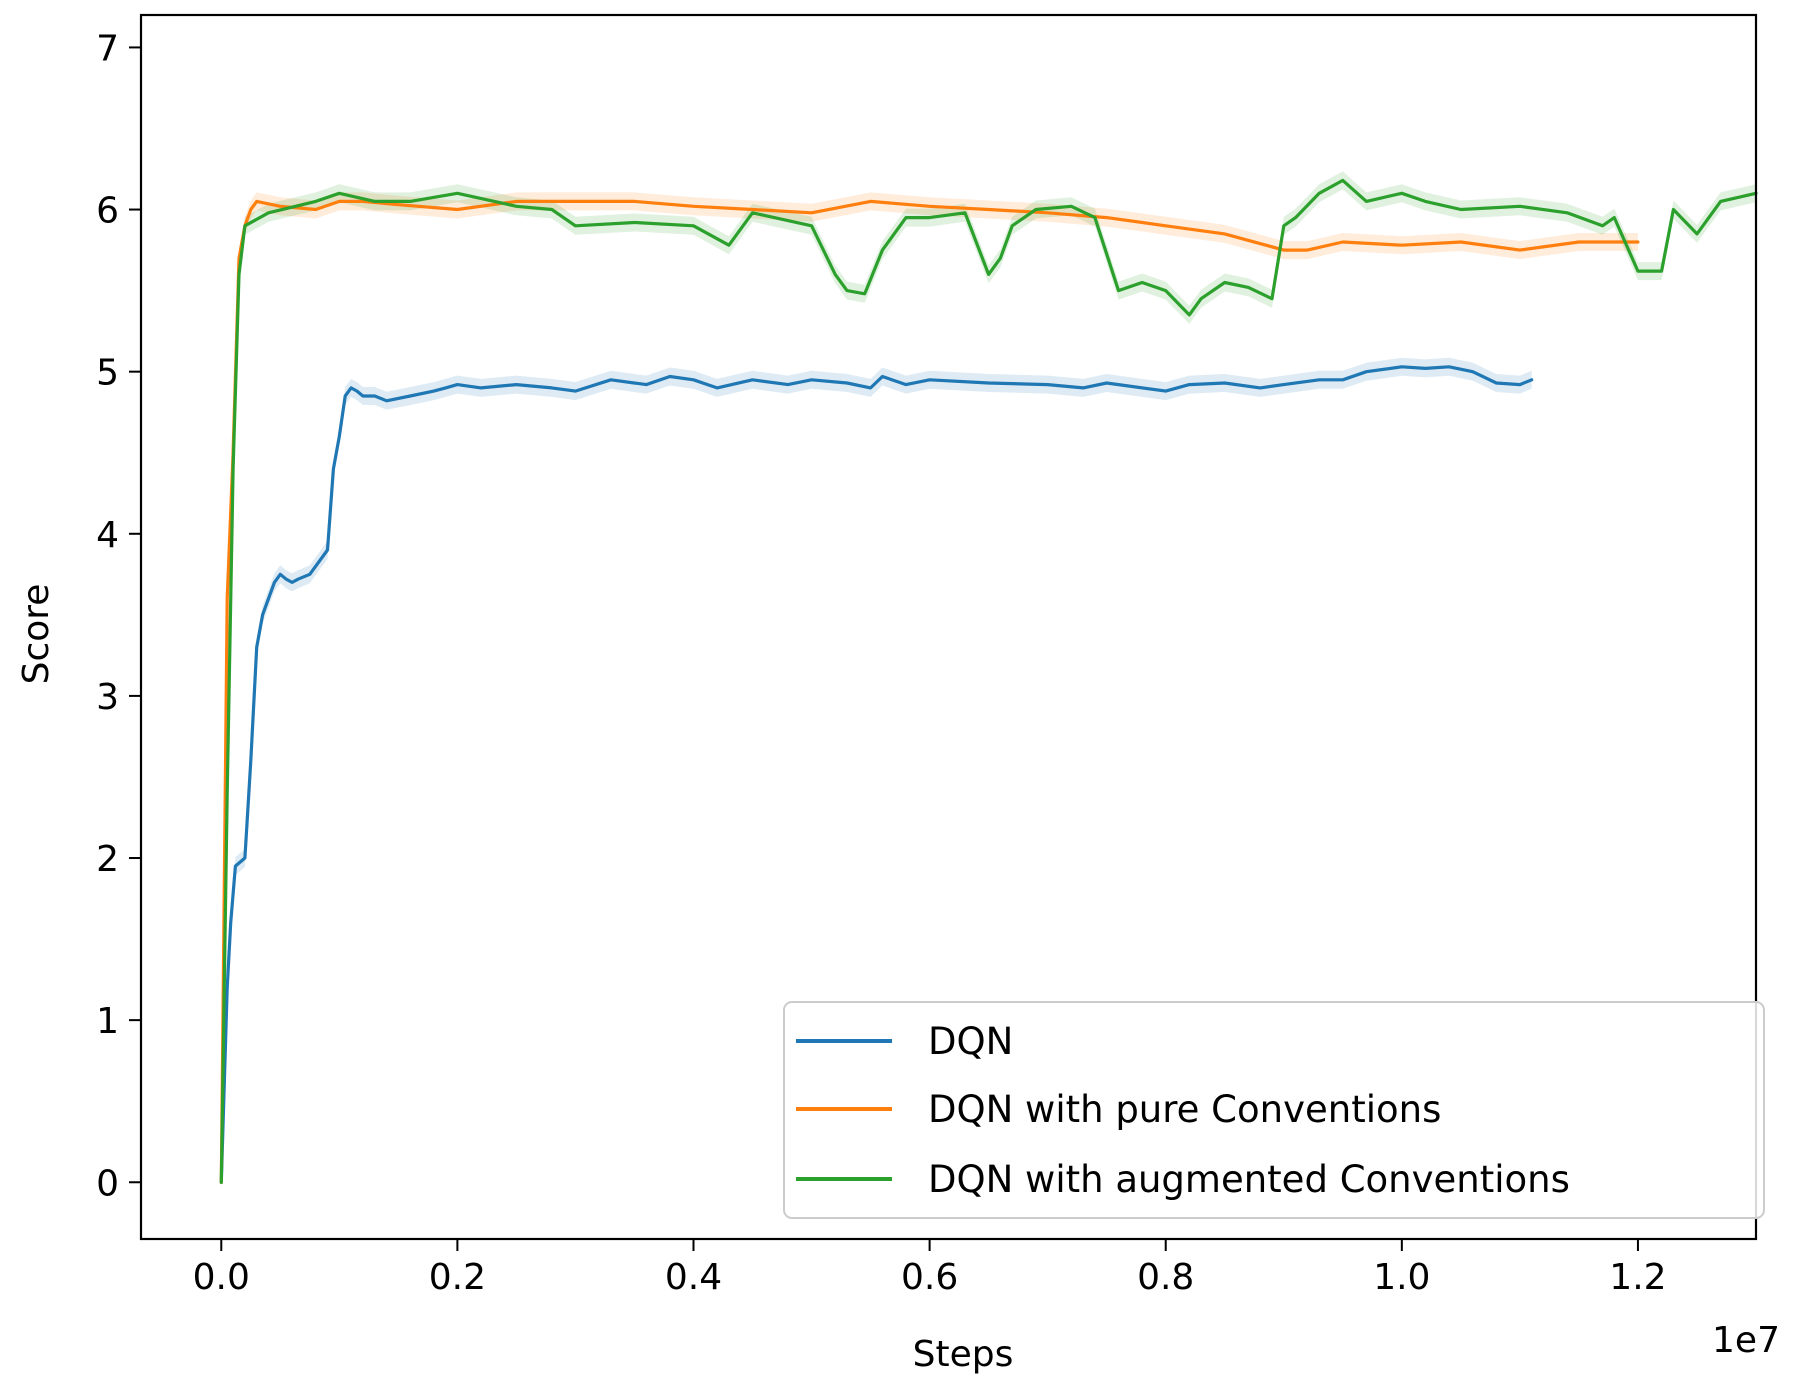 The height and width of the screenshot is (1387, 1796). I want to click on x-tick-label: 0.0, so click(221, 1277).